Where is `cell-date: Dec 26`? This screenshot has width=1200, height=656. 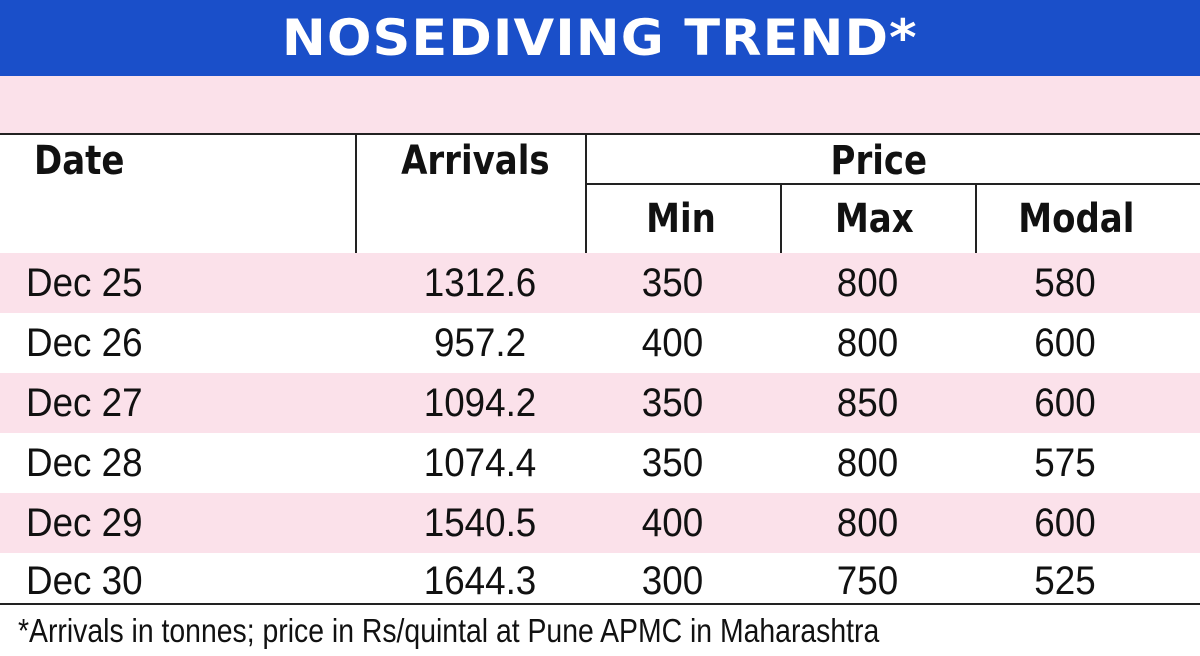
cell-date: Dec 26 is located at coordinates (84, 343).